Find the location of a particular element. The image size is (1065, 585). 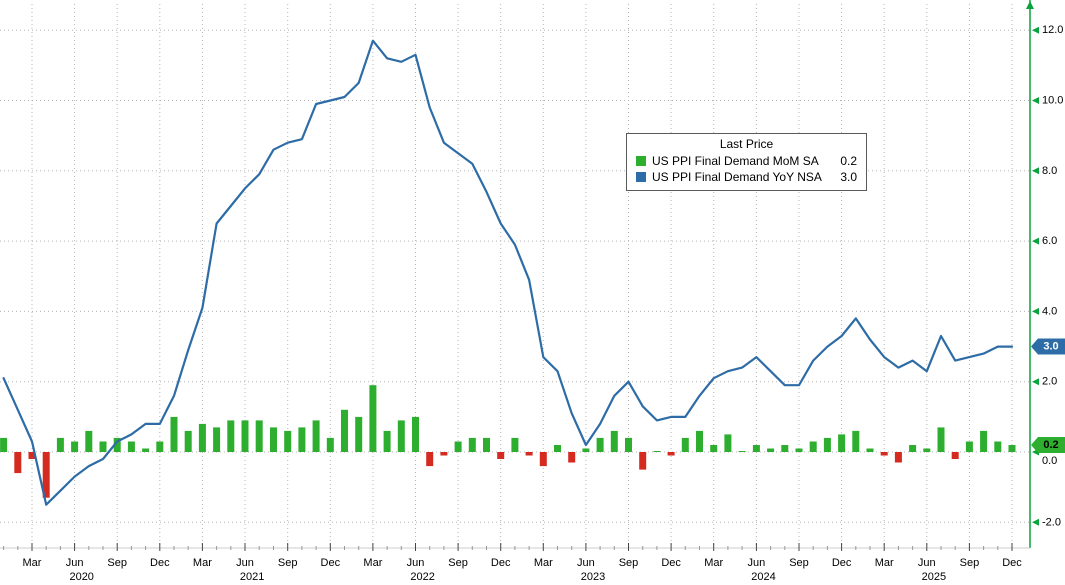

yoy-series-last-price: 3.0 is located at coordinates (848, 177).